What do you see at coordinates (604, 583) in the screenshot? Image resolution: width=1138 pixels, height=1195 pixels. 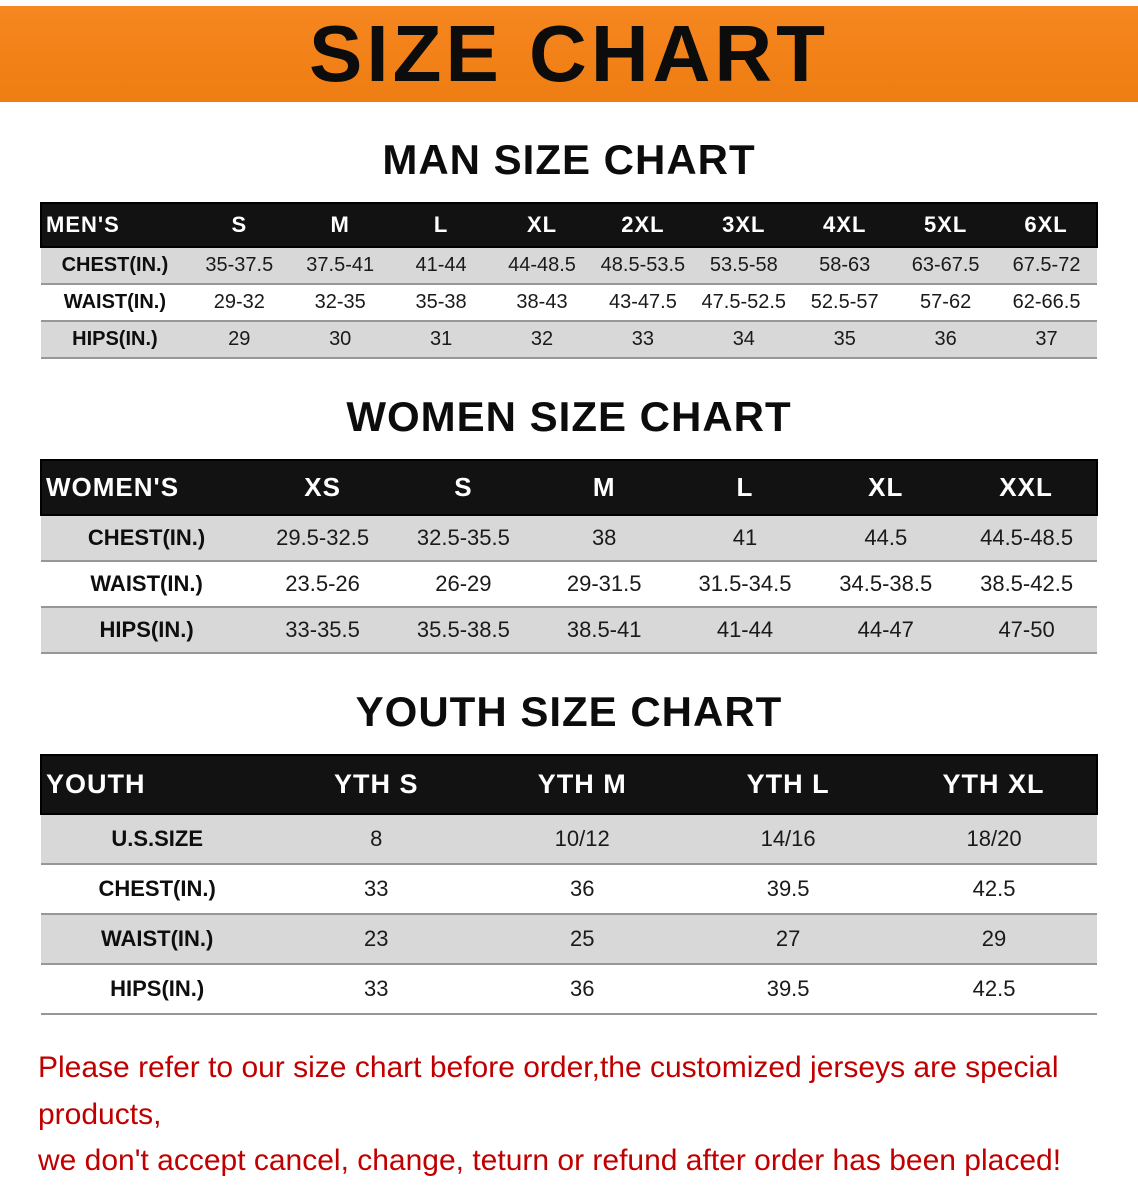 I see `cell: 29-31.5` at bounding box center [604, 583].